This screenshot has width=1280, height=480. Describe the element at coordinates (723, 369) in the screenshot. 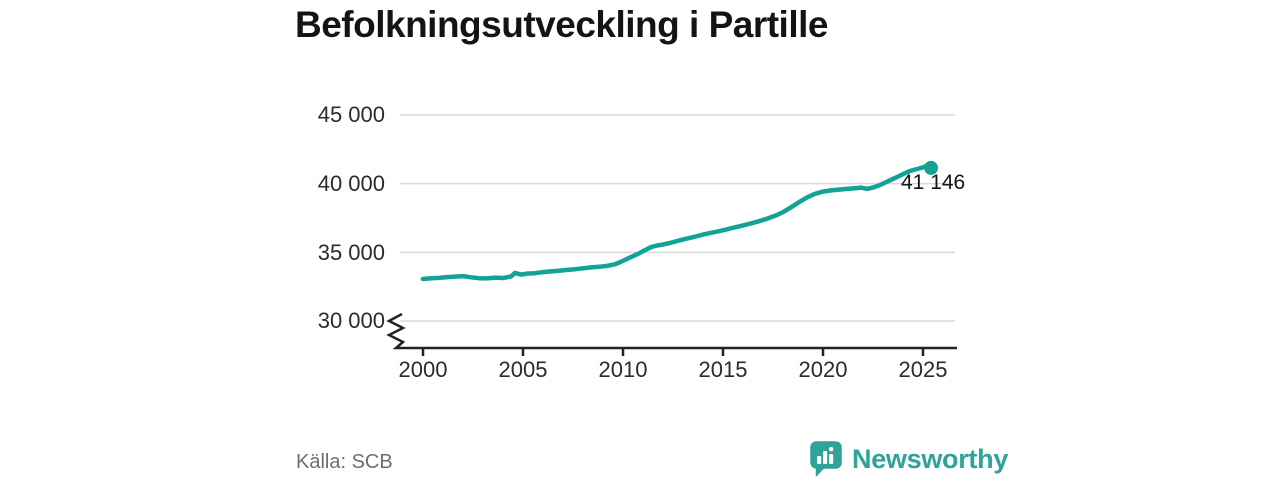

I see `x-axis-label-2015: 2015` at that location.